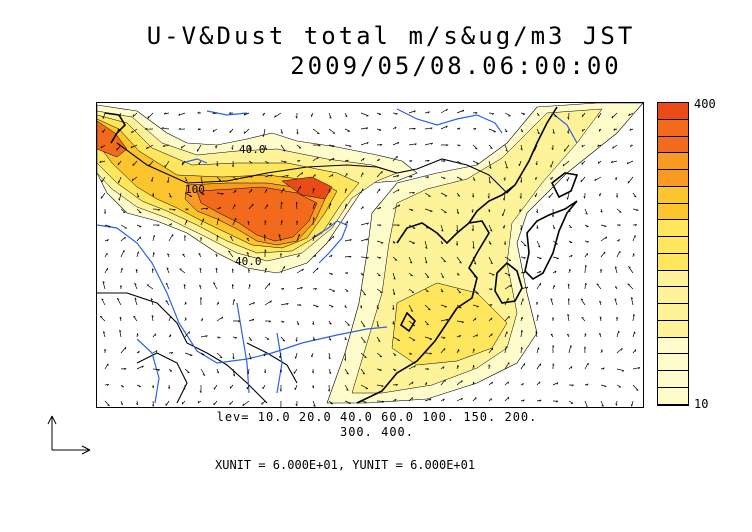 The image size is (752, 532). I want to click on colorbar-min-label: 10, so click(701, 404).